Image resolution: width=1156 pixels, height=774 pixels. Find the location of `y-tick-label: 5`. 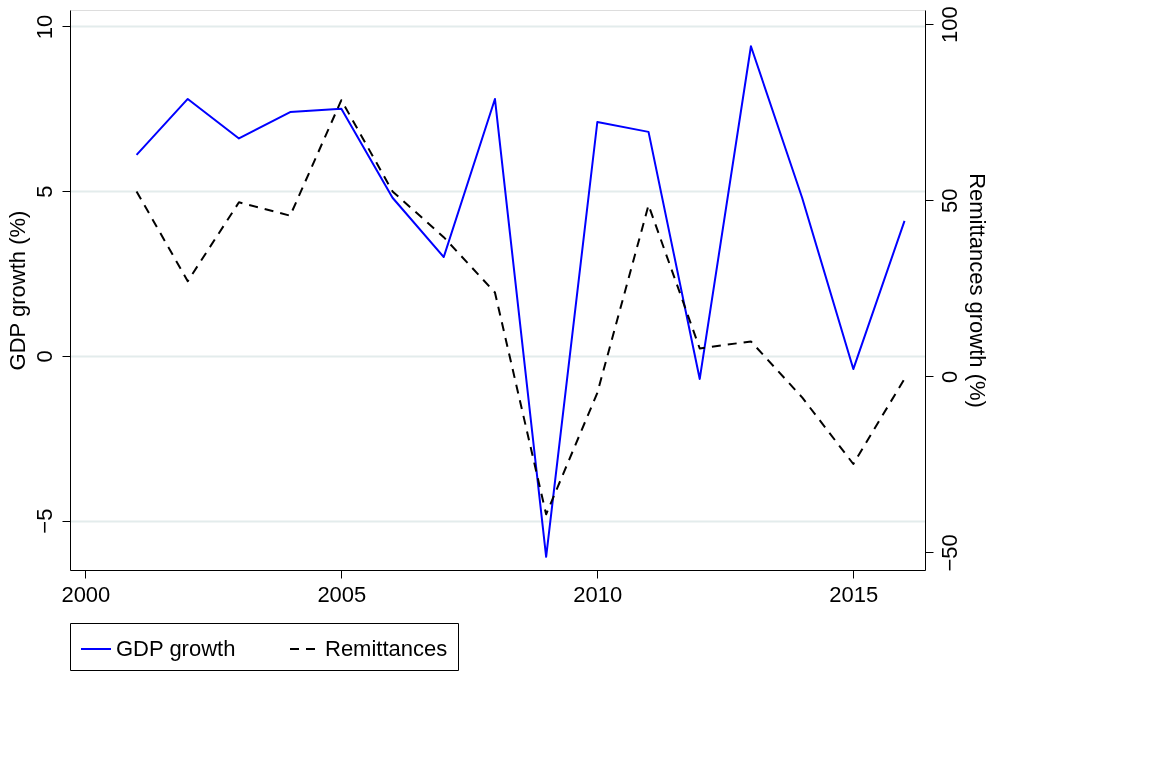

y-tick-label: 5 is located at coordinates (44, 191).